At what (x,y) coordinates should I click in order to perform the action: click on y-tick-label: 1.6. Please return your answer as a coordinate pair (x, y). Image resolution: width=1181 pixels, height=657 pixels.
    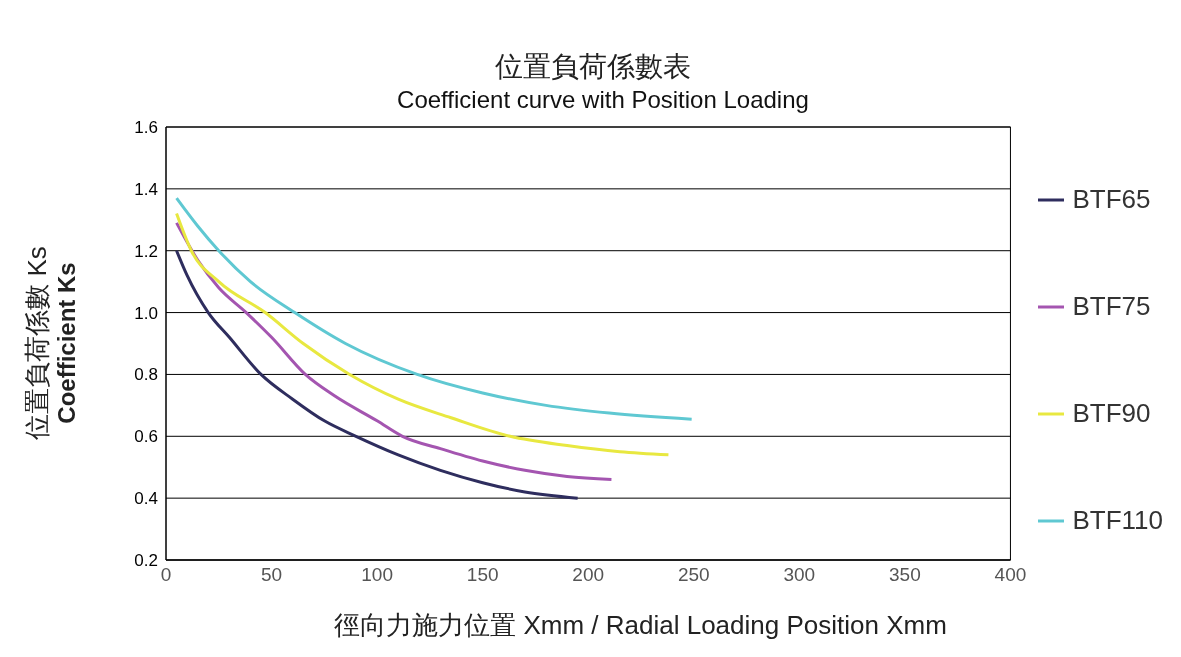
    Looking at the image, I should click on (146, 128).